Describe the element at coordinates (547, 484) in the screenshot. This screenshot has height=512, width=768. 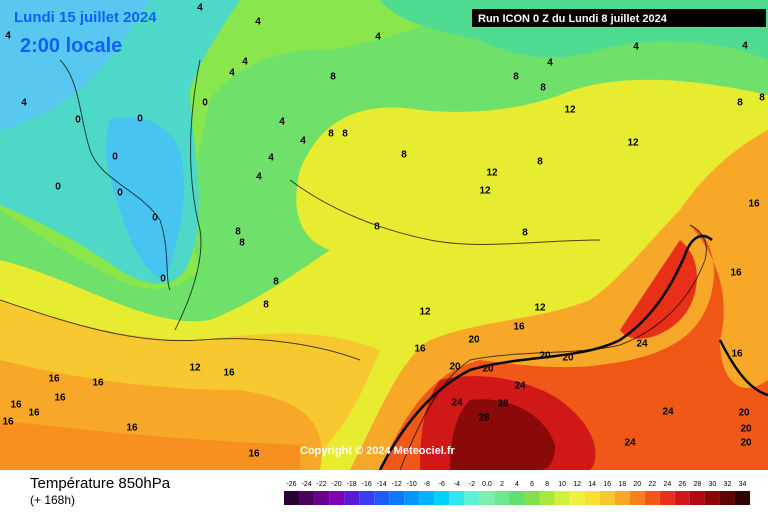
I see `colorbar-label: 8` at that location.